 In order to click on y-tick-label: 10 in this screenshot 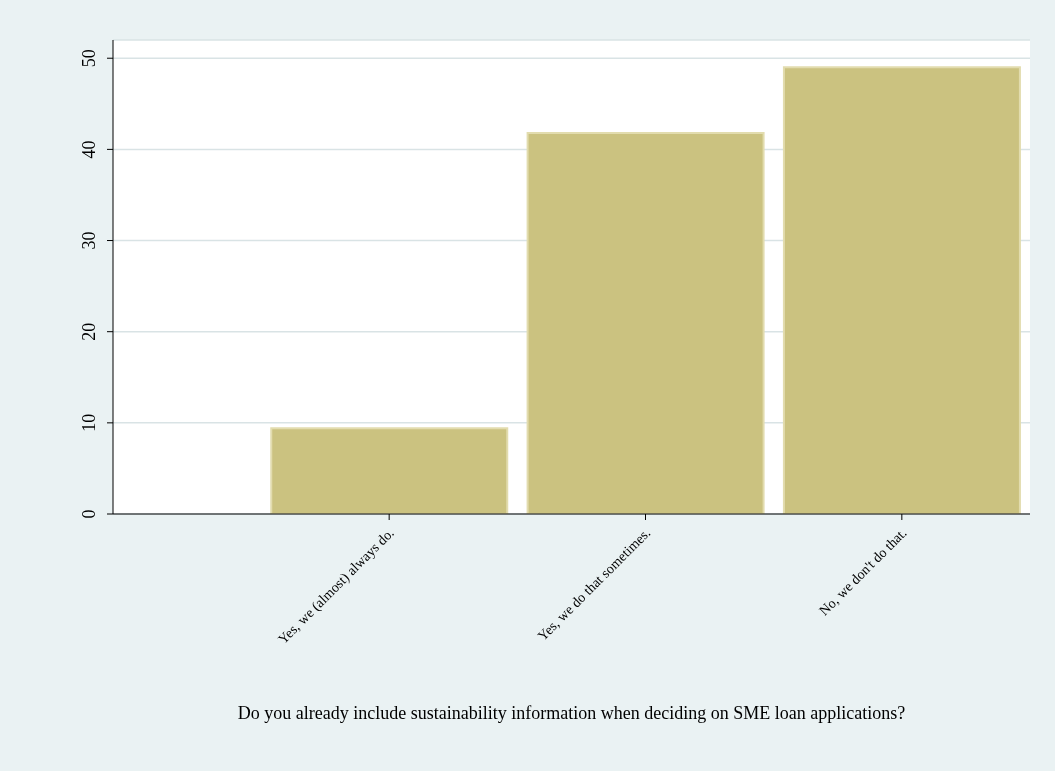, I will do `click(89, 422)`.